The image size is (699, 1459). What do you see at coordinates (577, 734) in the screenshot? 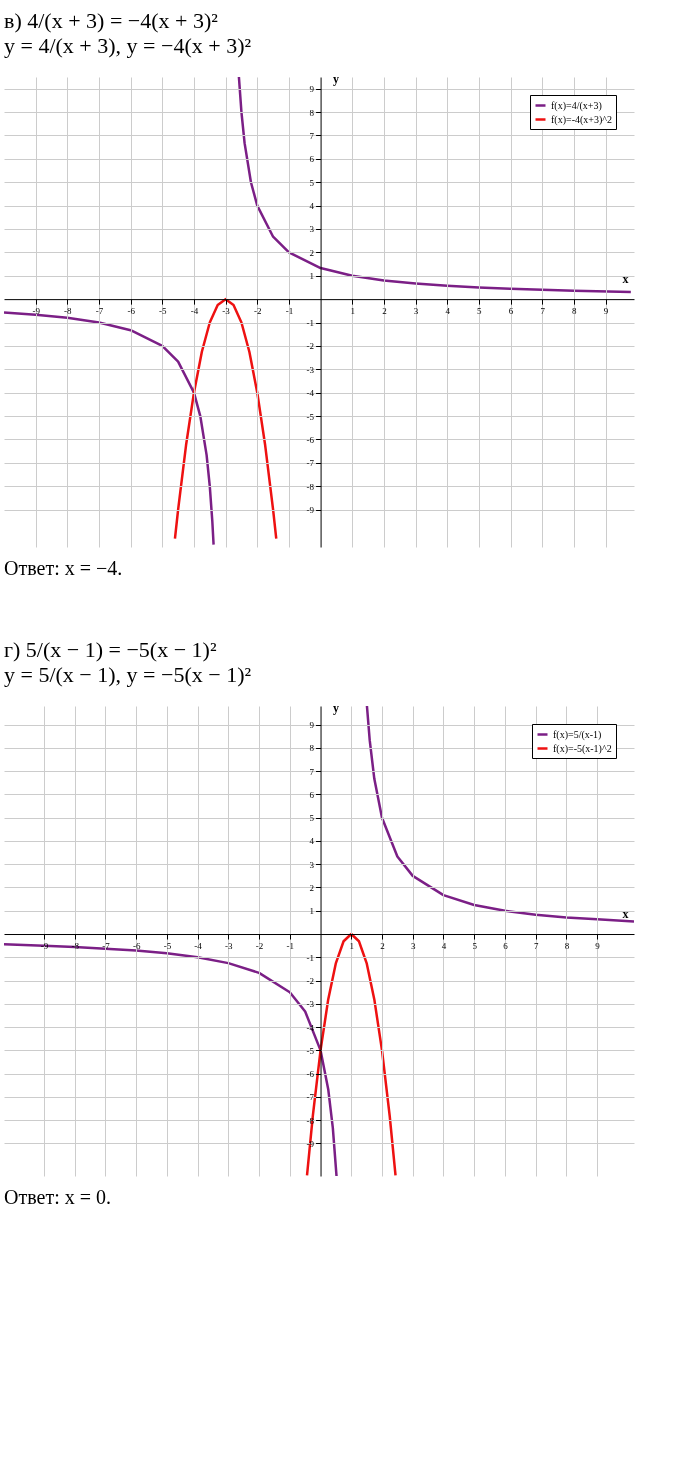
I see `legend-label: f(x)=5/(x-1)` at bounding box center [577, 734].